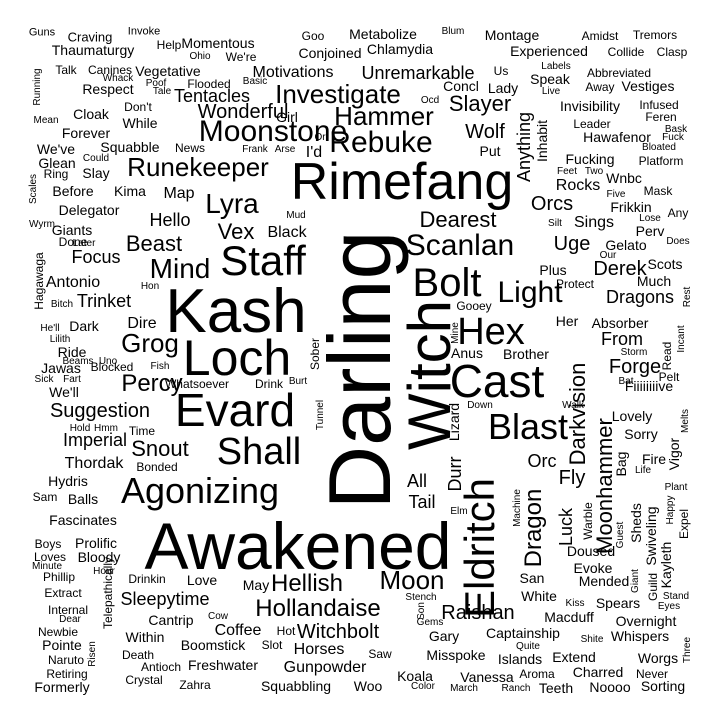 This screenshot has width=720, height=720. Describe the element at coordinates (674, 454) in the screenshot. I see `word-vigor: Vigor` at that location.